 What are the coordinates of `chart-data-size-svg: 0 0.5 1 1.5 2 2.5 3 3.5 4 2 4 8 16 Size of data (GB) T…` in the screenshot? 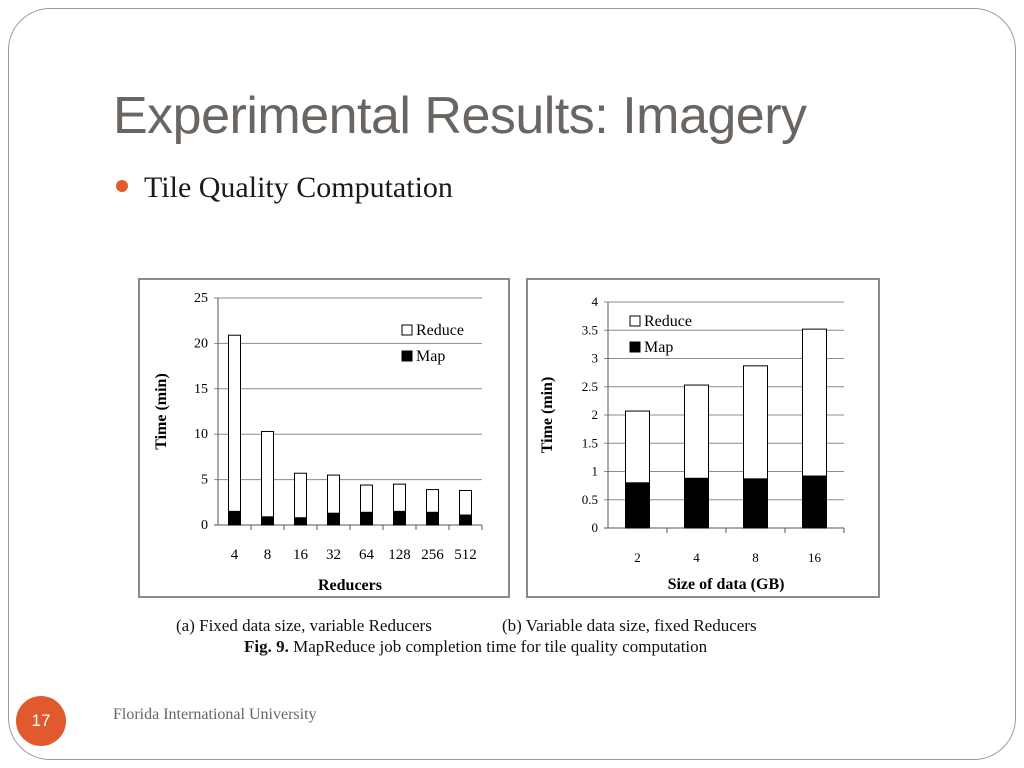 It's located at (692, 443).